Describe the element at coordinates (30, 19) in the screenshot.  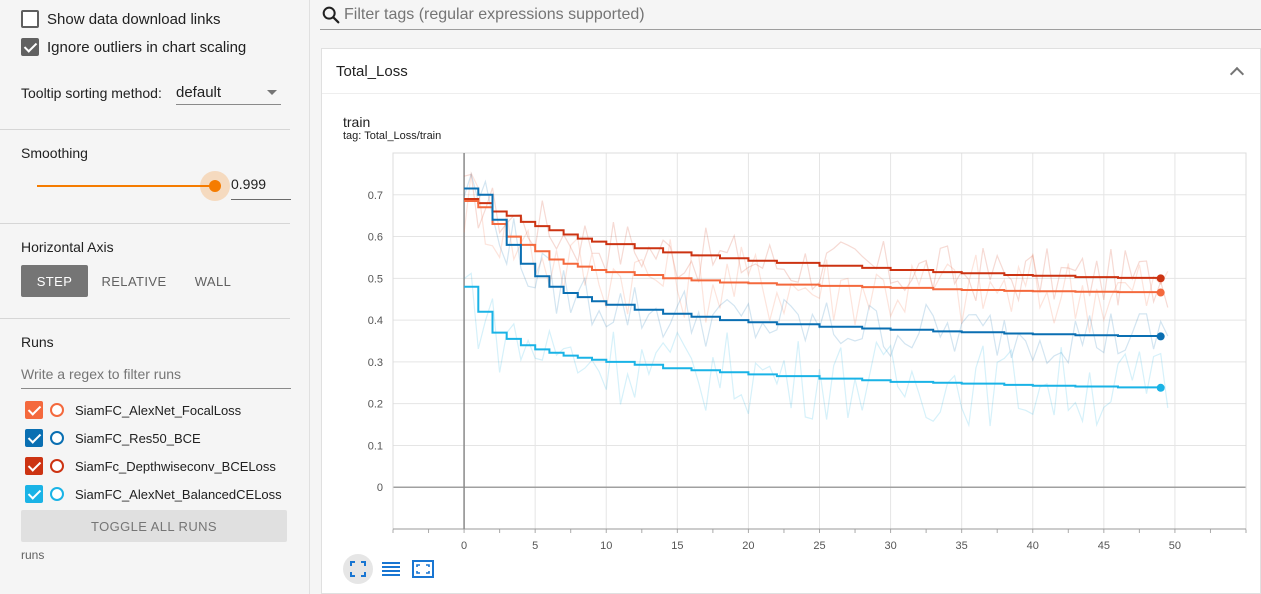
I see `show-download-links-checkbox` at that location.